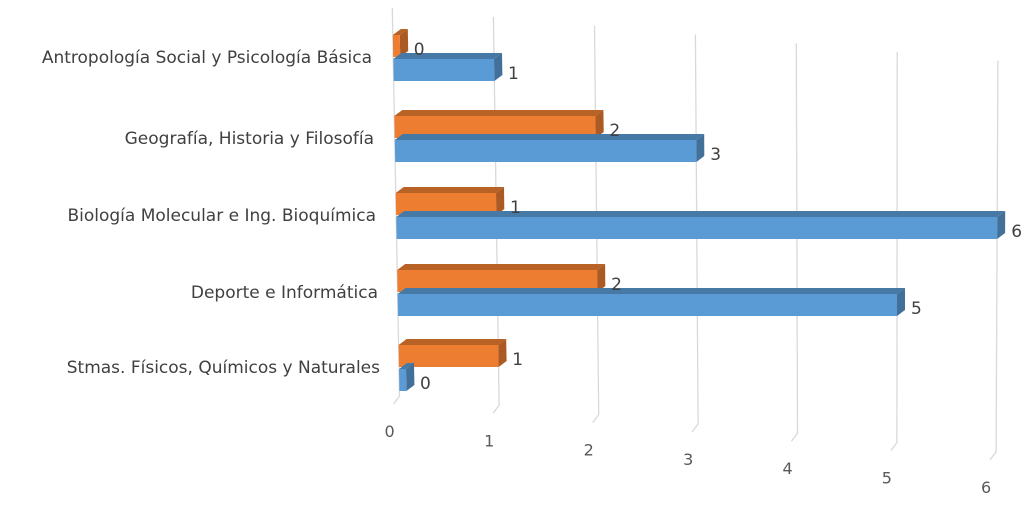 The image size is (1026, 529). Describe the element at coordinates (221, 216) in the screenshot. I see `category-label: Biología Molecular e Ing. Bioquímica` at that location.